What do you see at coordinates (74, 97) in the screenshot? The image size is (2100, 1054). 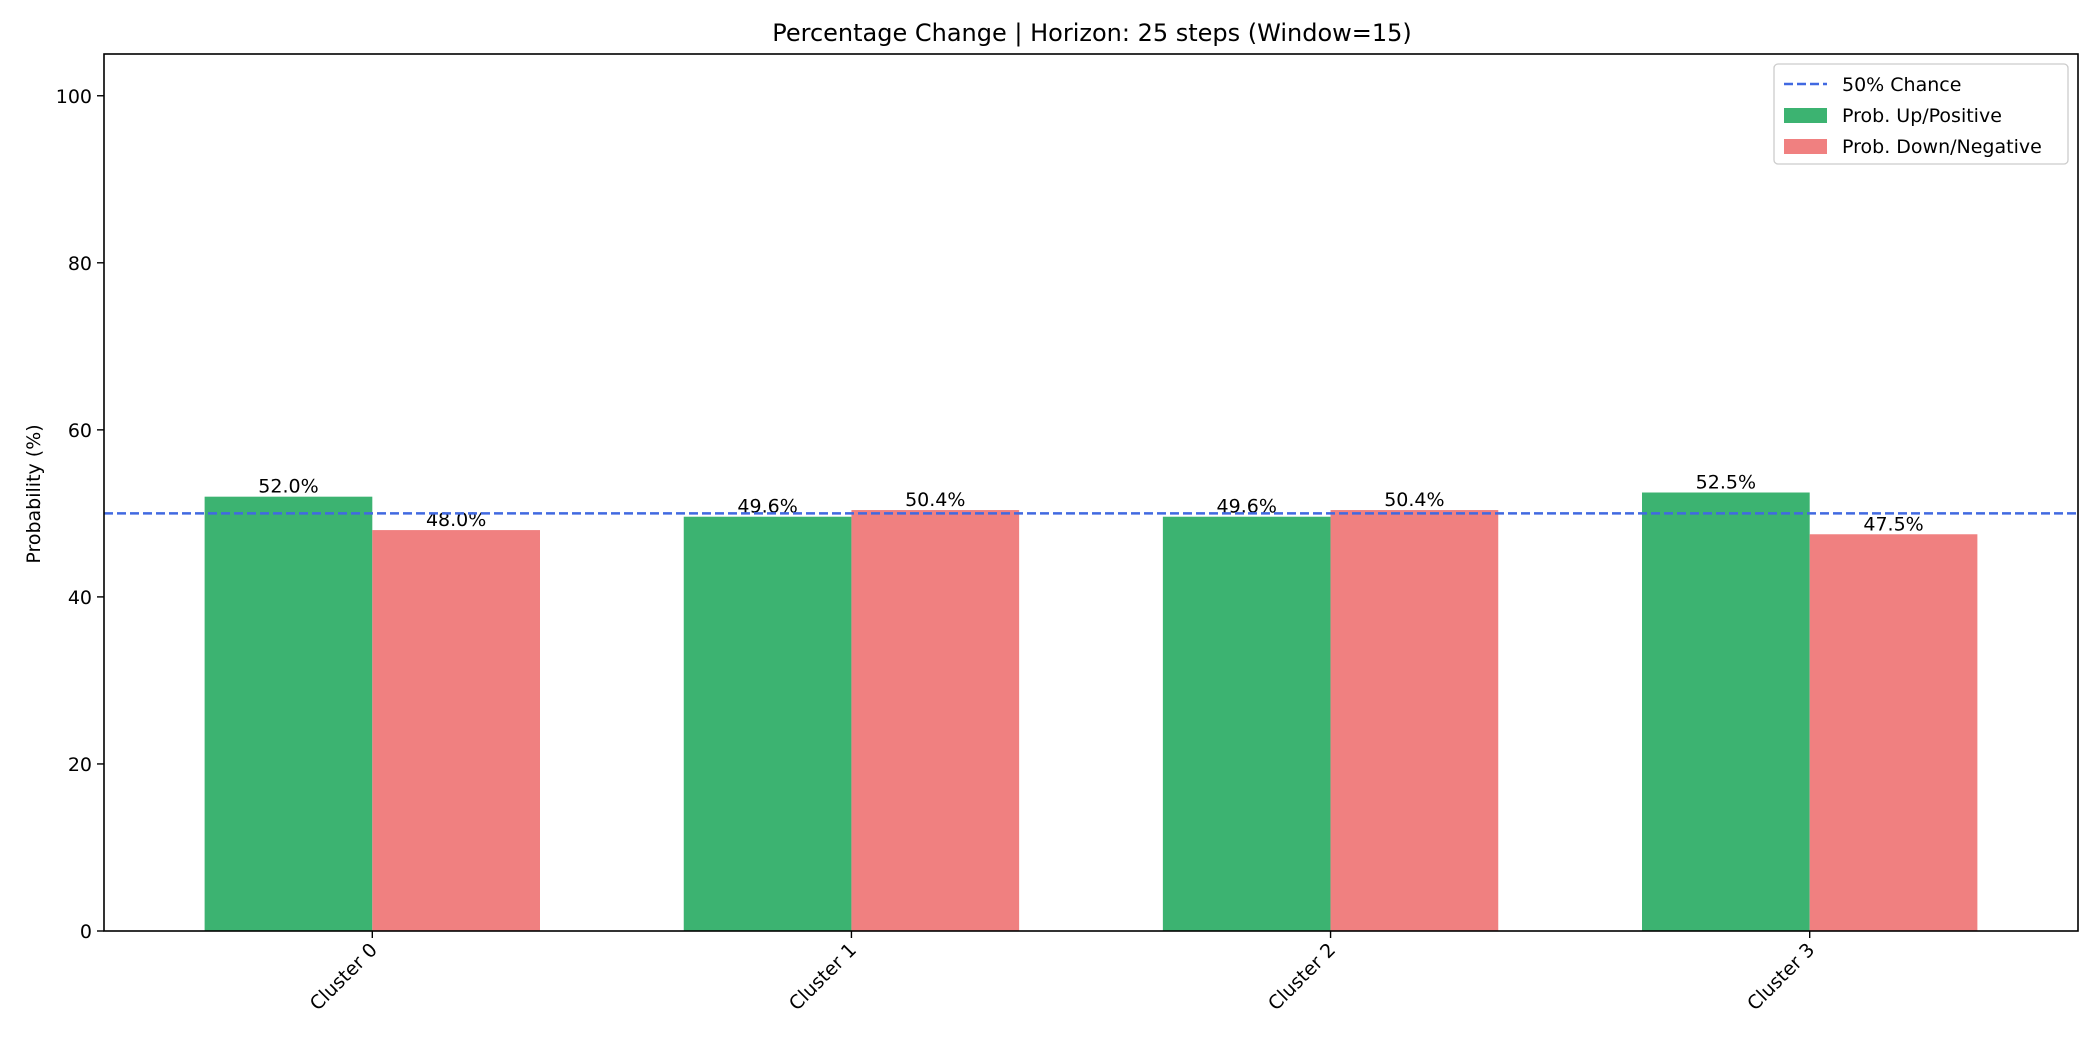 I see `y-tick-label: 100` at bounding box center [74, 97].